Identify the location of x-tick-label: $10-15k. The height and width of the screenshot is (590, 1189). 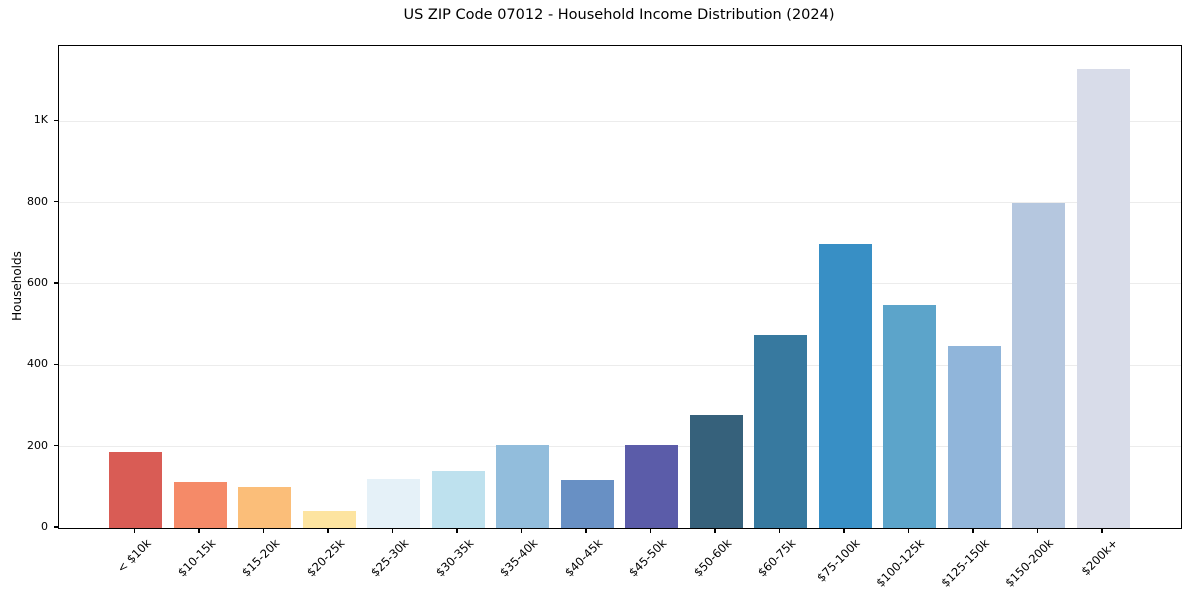
(196, 558).